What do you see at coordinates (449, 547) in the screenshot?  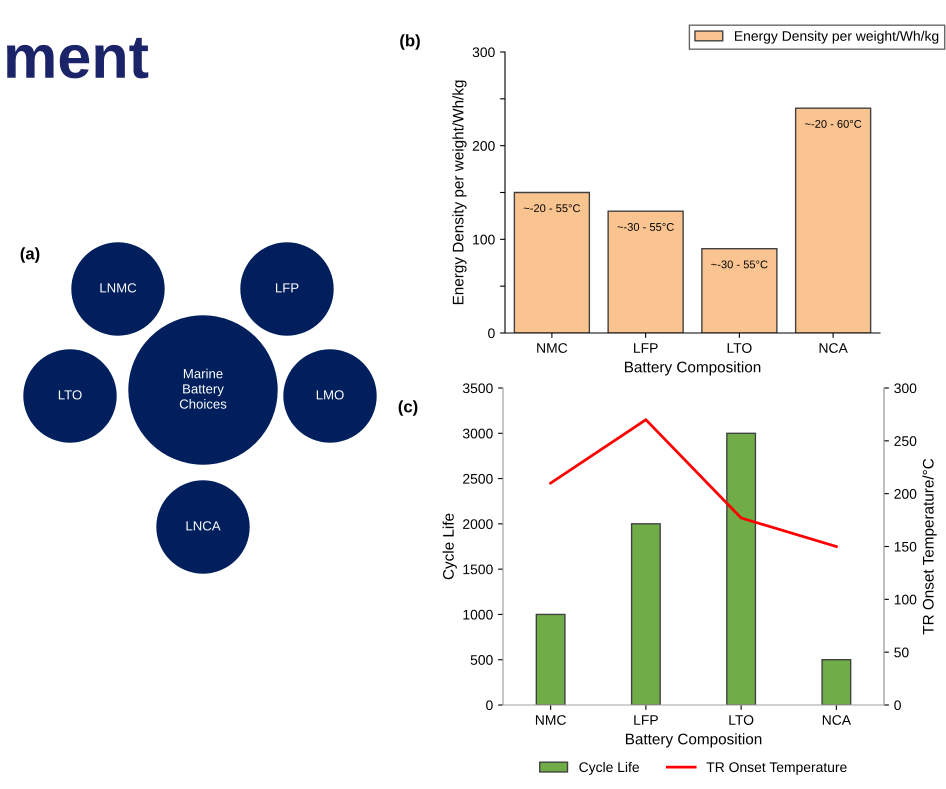 I see `y-axis-title: Cycle Life` at bounding box center [449, 547].